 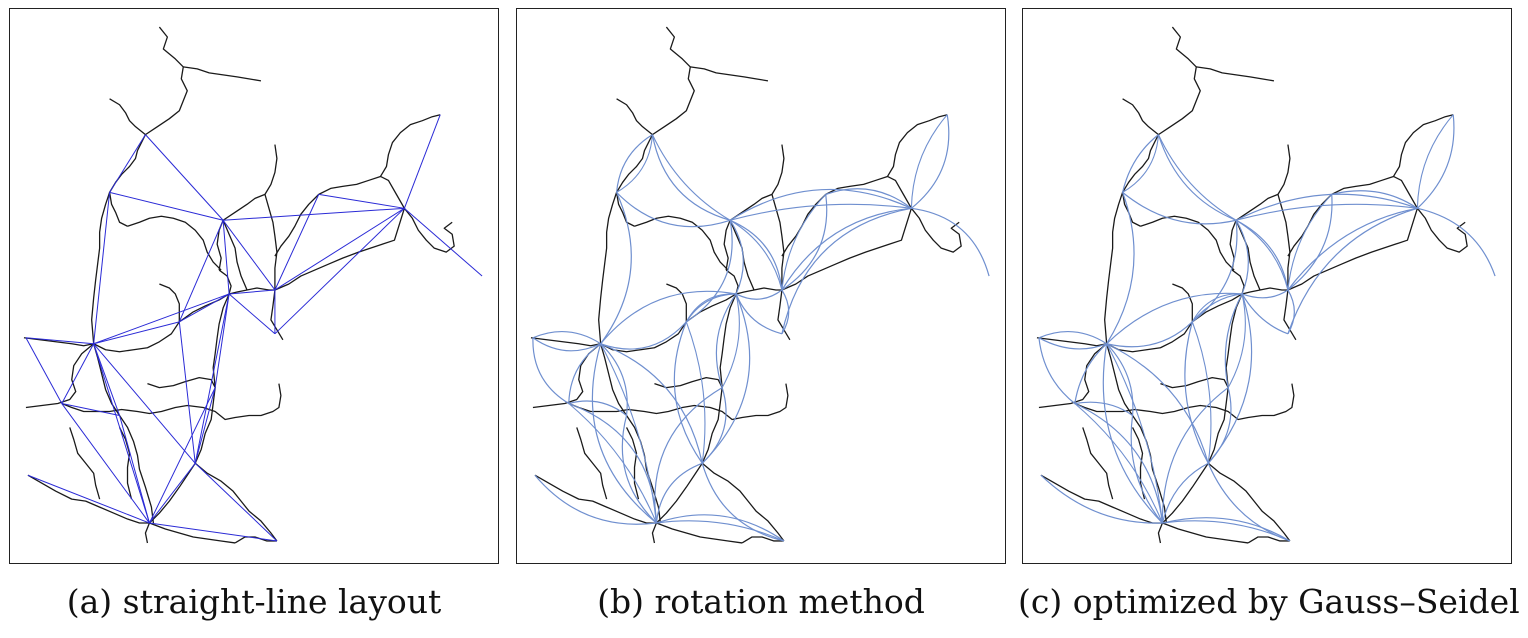 I want to click on caption-a: (a) straight-line layout, so click(x=254, y=601).